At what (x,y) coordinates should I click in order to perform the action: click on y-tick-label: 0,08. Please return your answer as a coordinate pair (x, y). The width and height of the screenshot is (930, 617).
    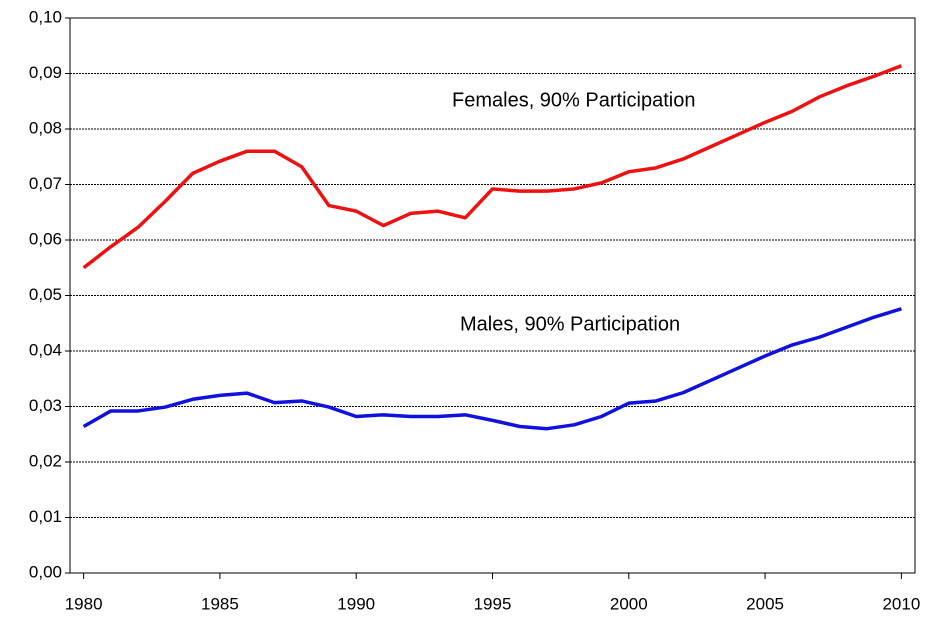
    Looking at the image, I should click on (45, 127).